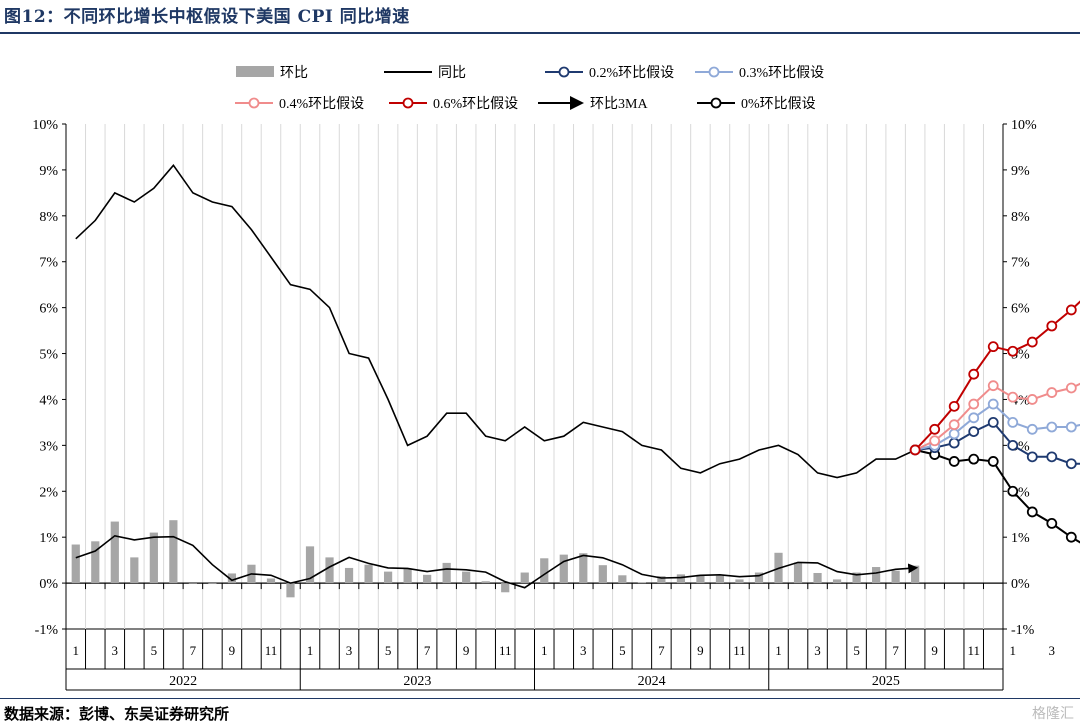  I want to click on y-tick-label-left: 7%, so click(48, 263).